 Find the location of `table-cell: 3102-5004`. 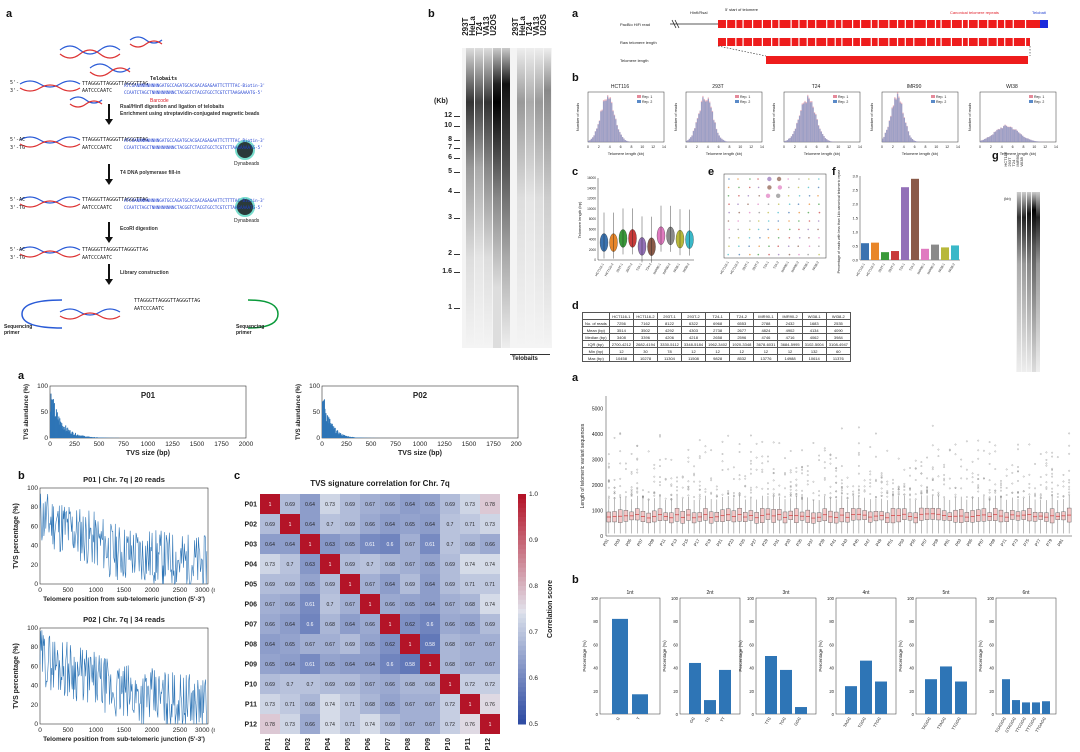

table-cell: 3102-5004 is located at coordinates (814, 344).